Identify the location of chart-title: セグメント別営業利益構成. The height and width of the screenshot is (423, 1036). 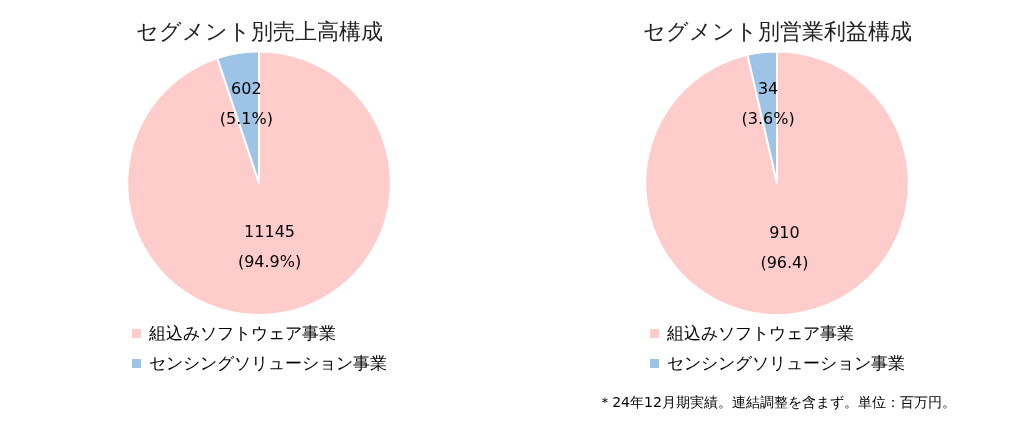
(777, 31).